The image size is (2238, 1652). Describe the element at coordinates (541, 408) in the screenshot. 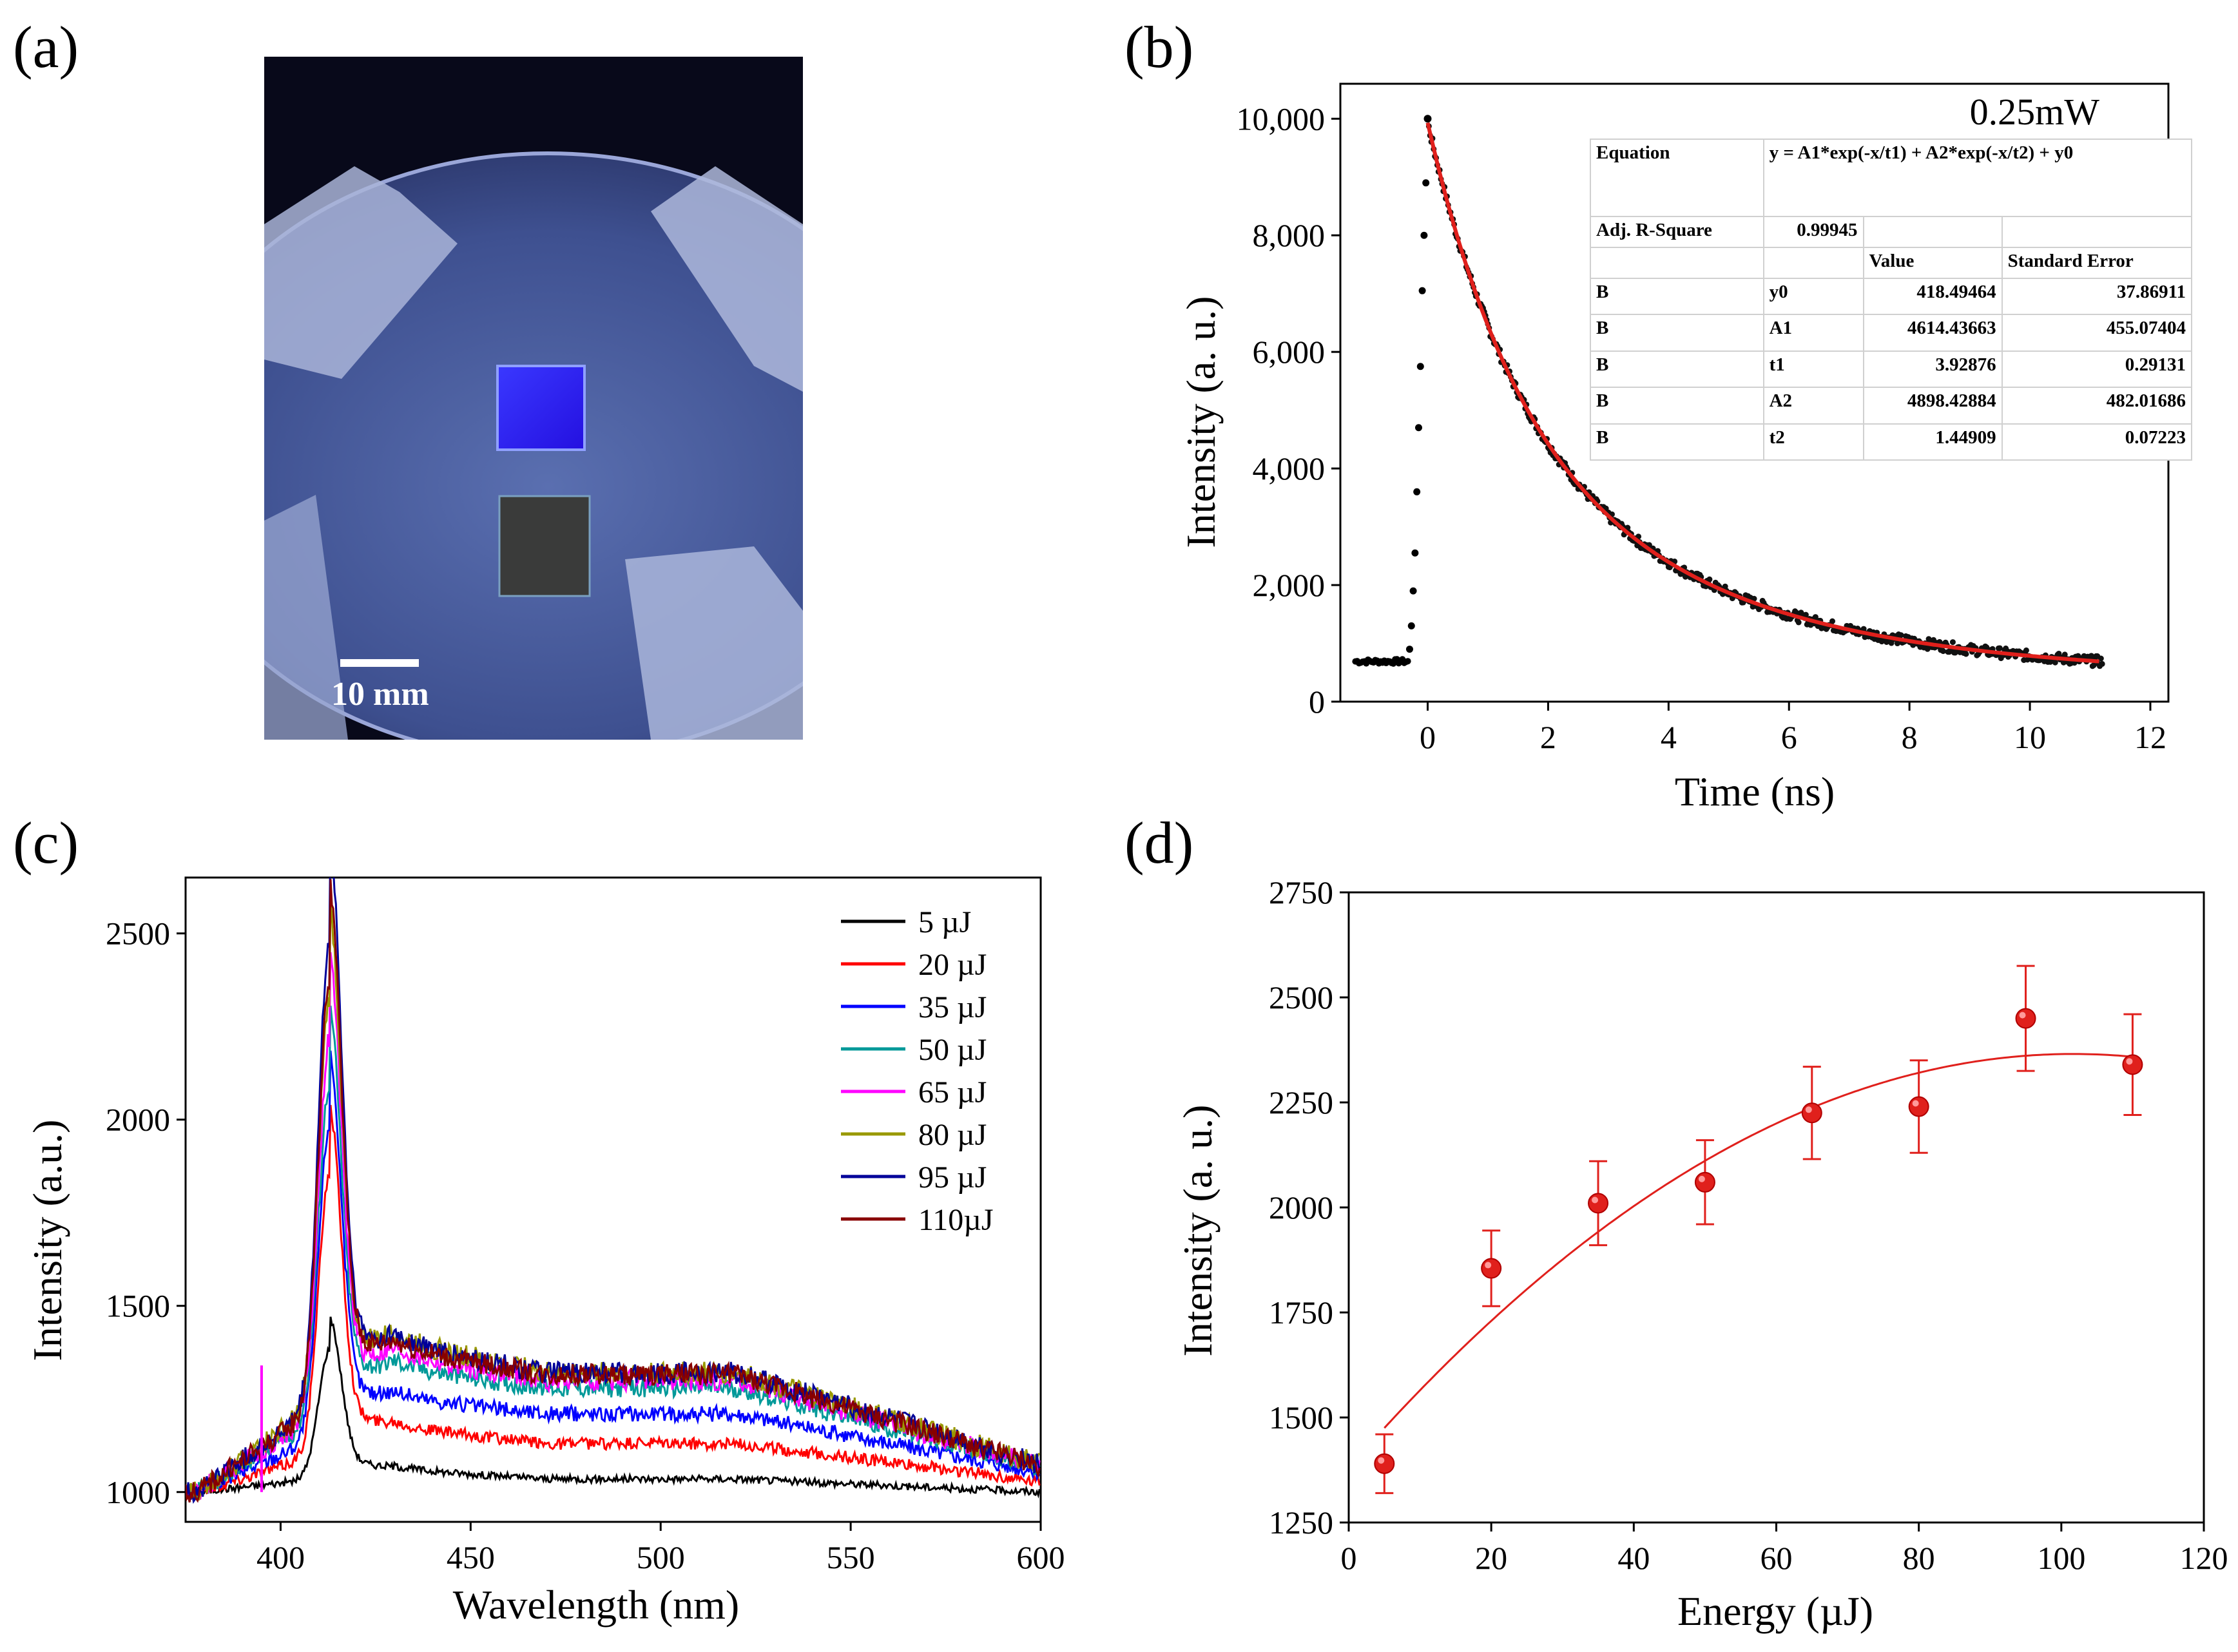

I see `luminescent-film` at that location.